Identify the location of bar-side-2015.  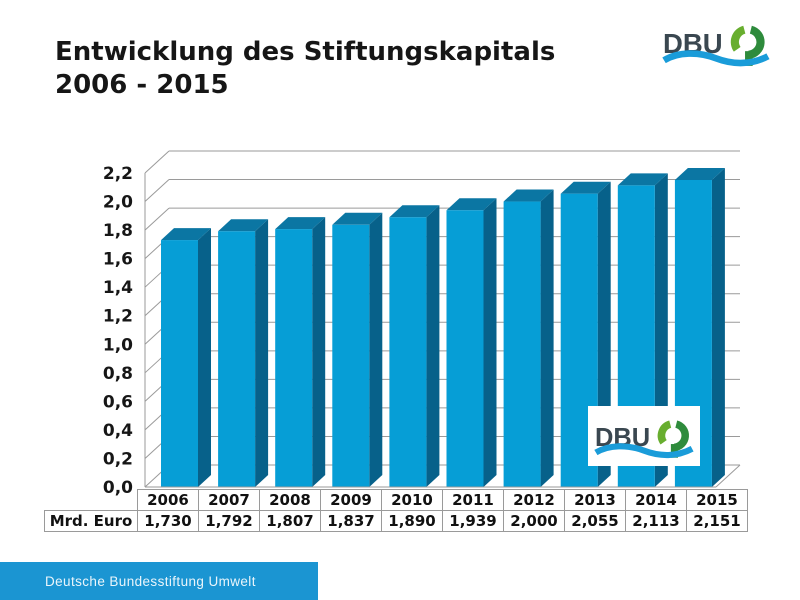
(718, 327).